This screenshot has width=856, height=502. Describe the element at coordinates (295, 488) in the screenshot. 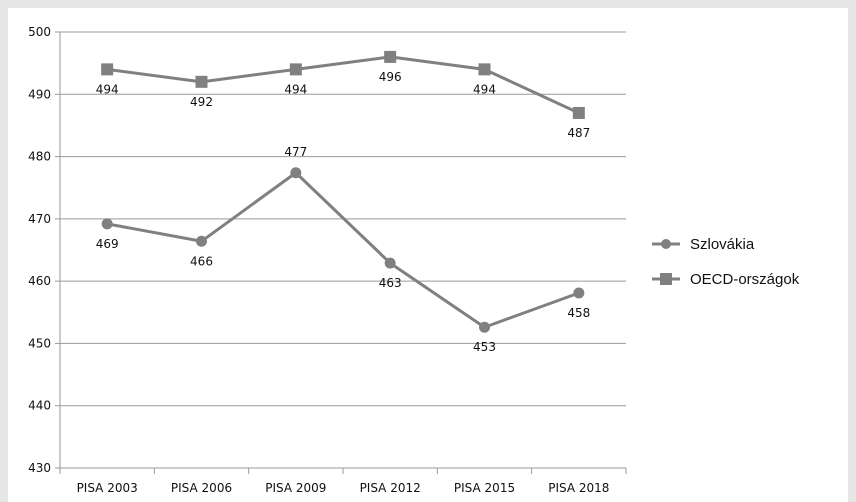

I see `x-tick-label: PISA 2009` at that location.